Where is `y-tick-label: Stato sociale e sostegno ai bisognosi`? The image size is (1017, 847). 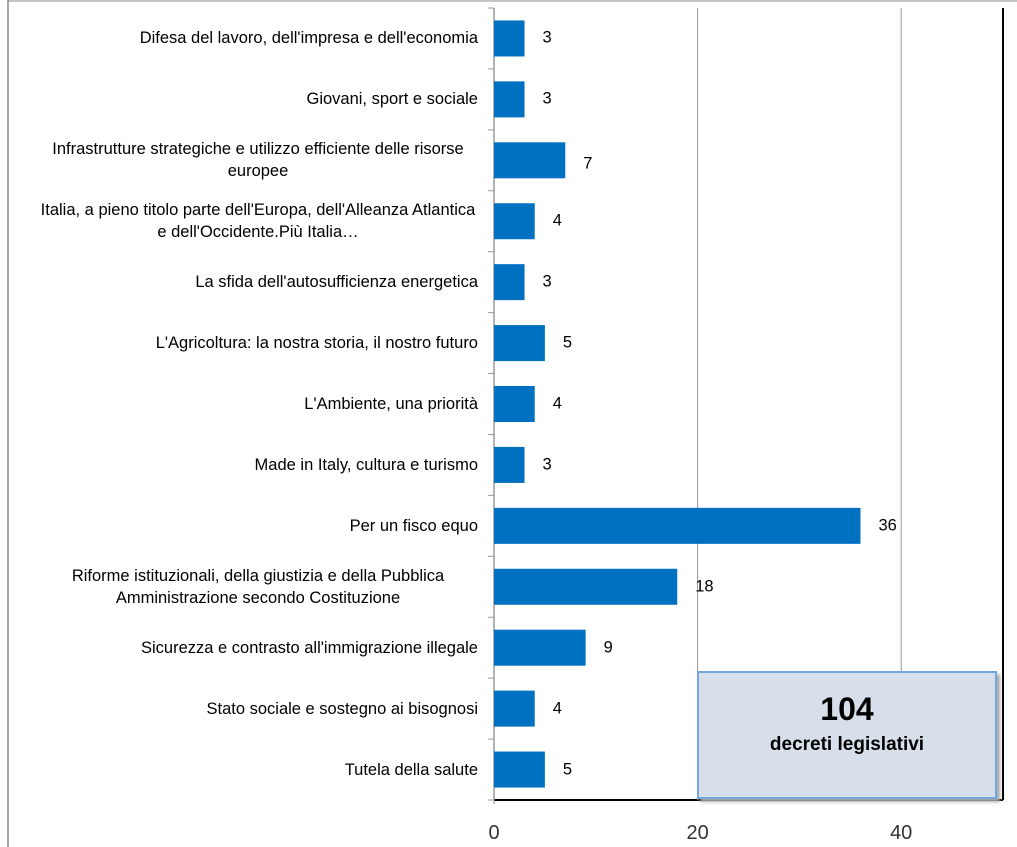 y-tick-label: Stato sociale e sostegno ai bisognosi is located at coordinates (342, 708).